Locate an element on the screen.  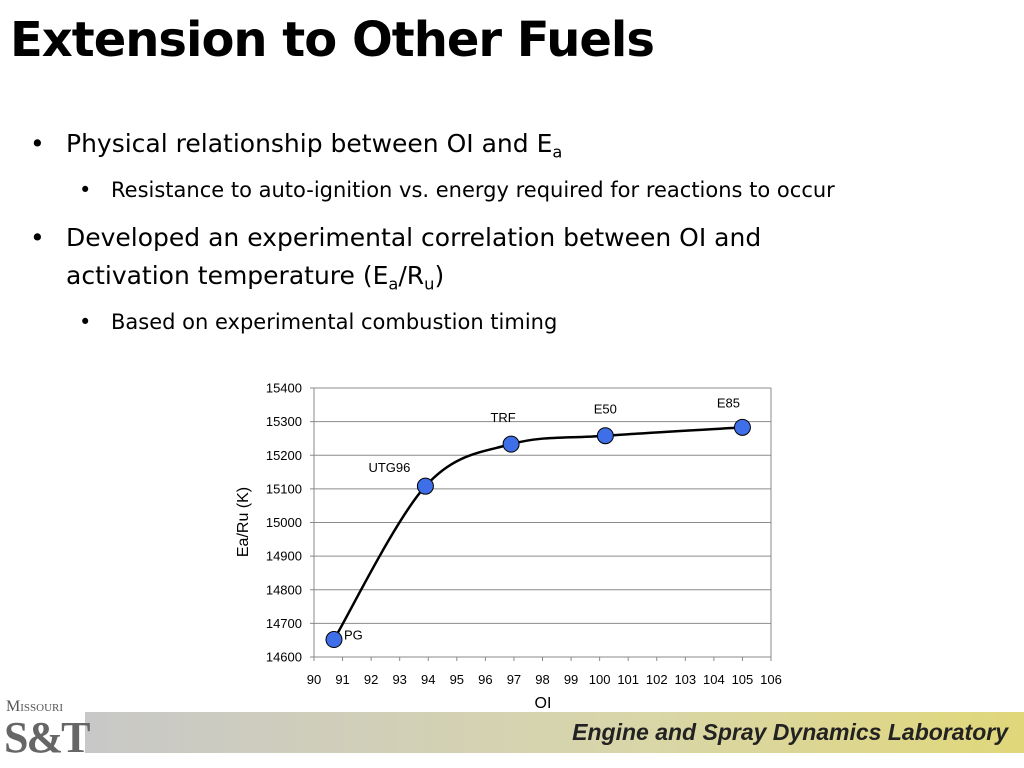
footer-text: Engine and Spray Dynamics Laboratory is located at coordinates (790, 732).